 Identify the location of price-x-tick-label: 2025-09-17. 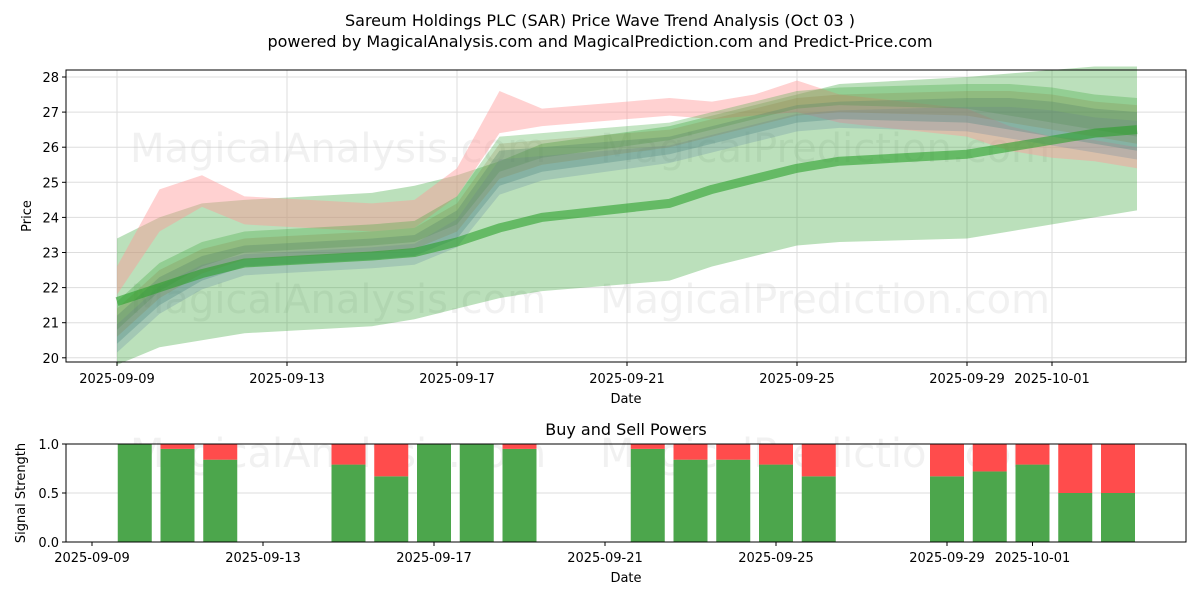
(457, 379).